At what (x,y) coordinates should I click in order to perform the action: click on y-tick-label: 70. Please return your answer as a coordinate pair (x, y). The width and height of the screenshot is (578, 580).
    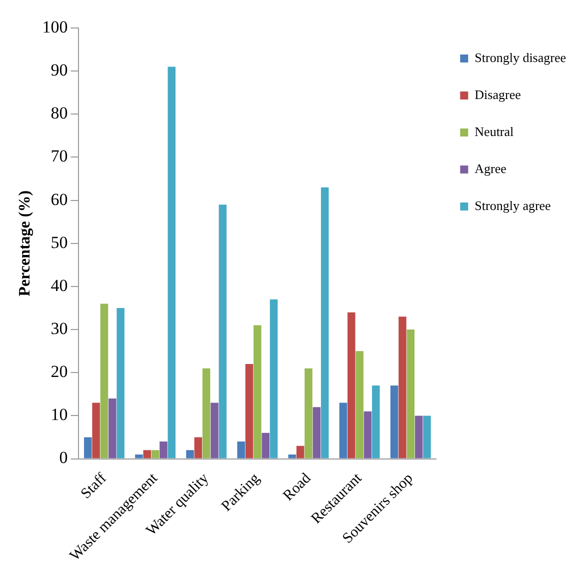
    Looking at the image, I should click on (59, 156).